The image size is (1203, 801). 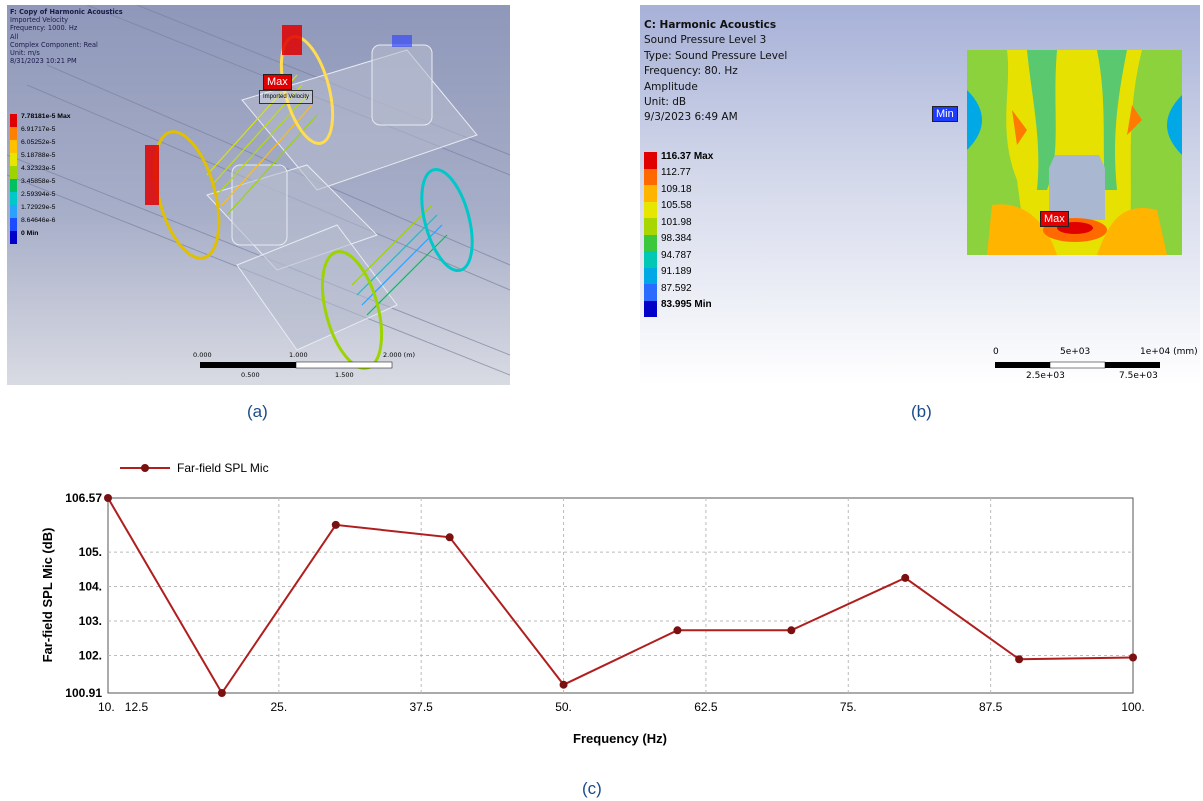 What do you see at coordinates (620, 738) in the screenshot?
I see `x-axis-label: Frequency (Hz)` at bounding box center [620, 738].